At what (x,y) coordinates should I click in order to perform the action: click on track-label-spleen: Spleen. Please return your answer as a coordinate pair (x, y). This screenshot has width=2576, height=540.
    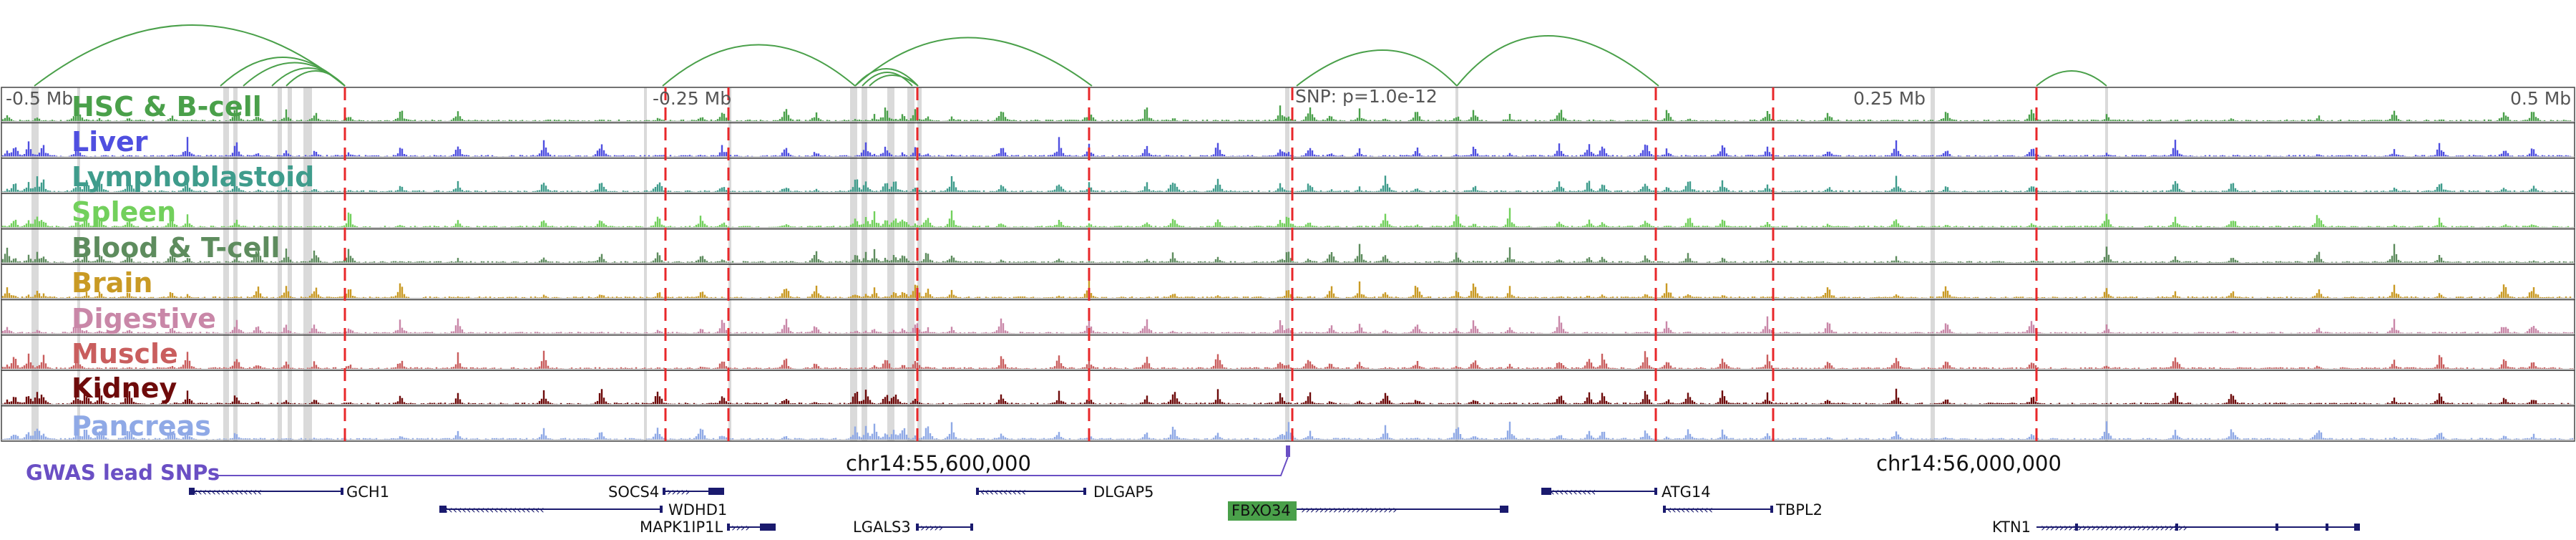
    Looking at the image, I should click on (124, 212).